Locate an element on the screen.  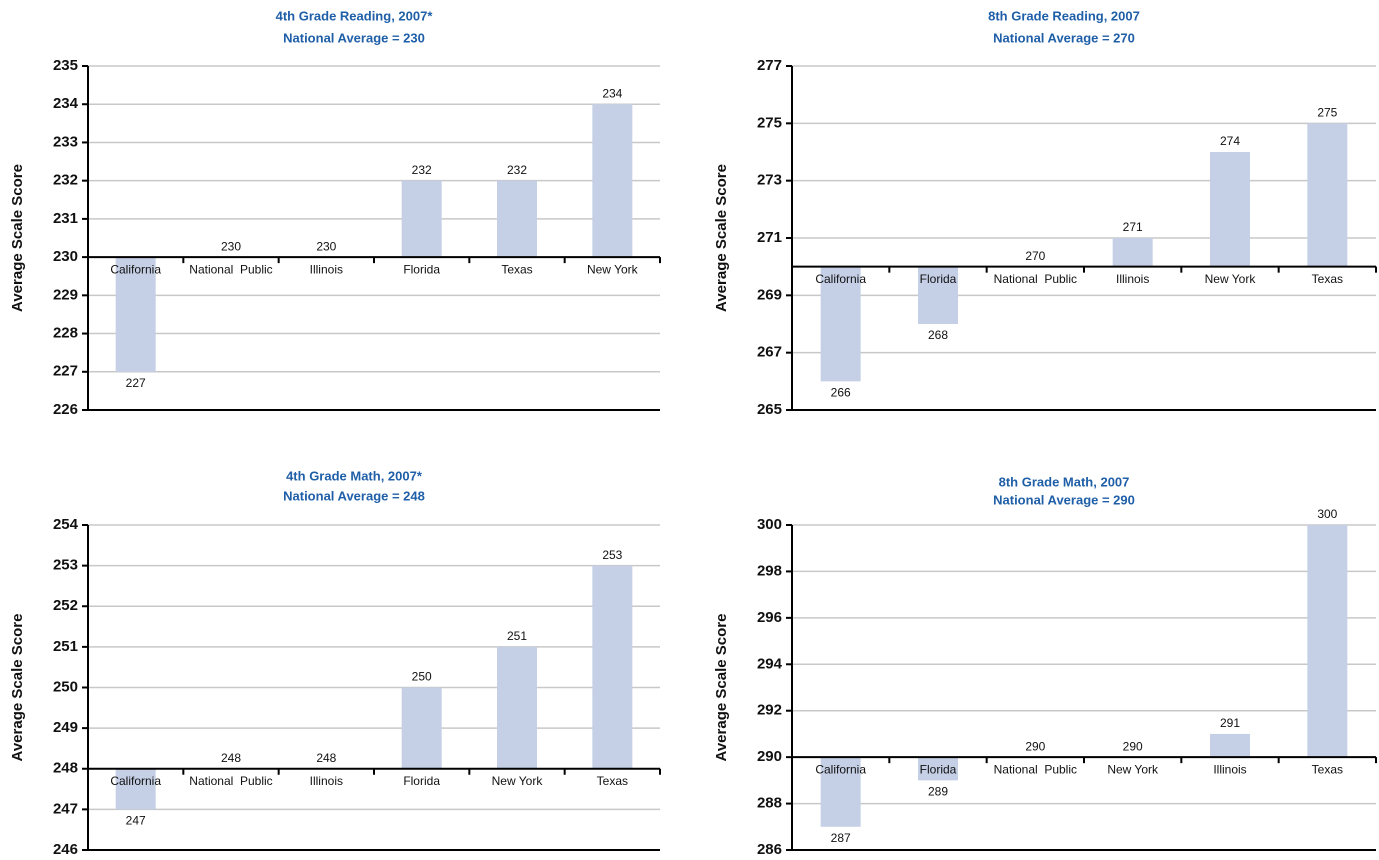
y-tick-label: 235 is located at coordinates (65, 65).